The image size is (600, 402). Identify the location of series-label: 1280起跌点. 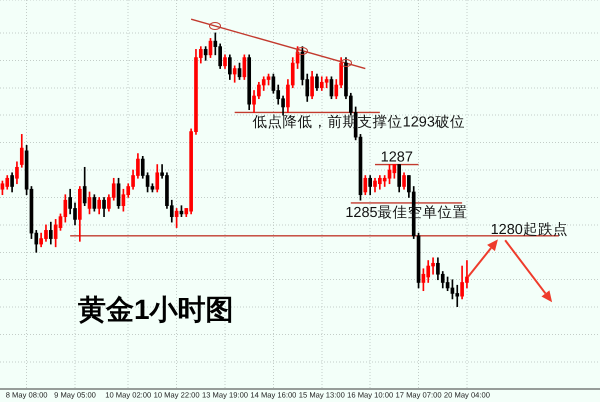
(529, 229).